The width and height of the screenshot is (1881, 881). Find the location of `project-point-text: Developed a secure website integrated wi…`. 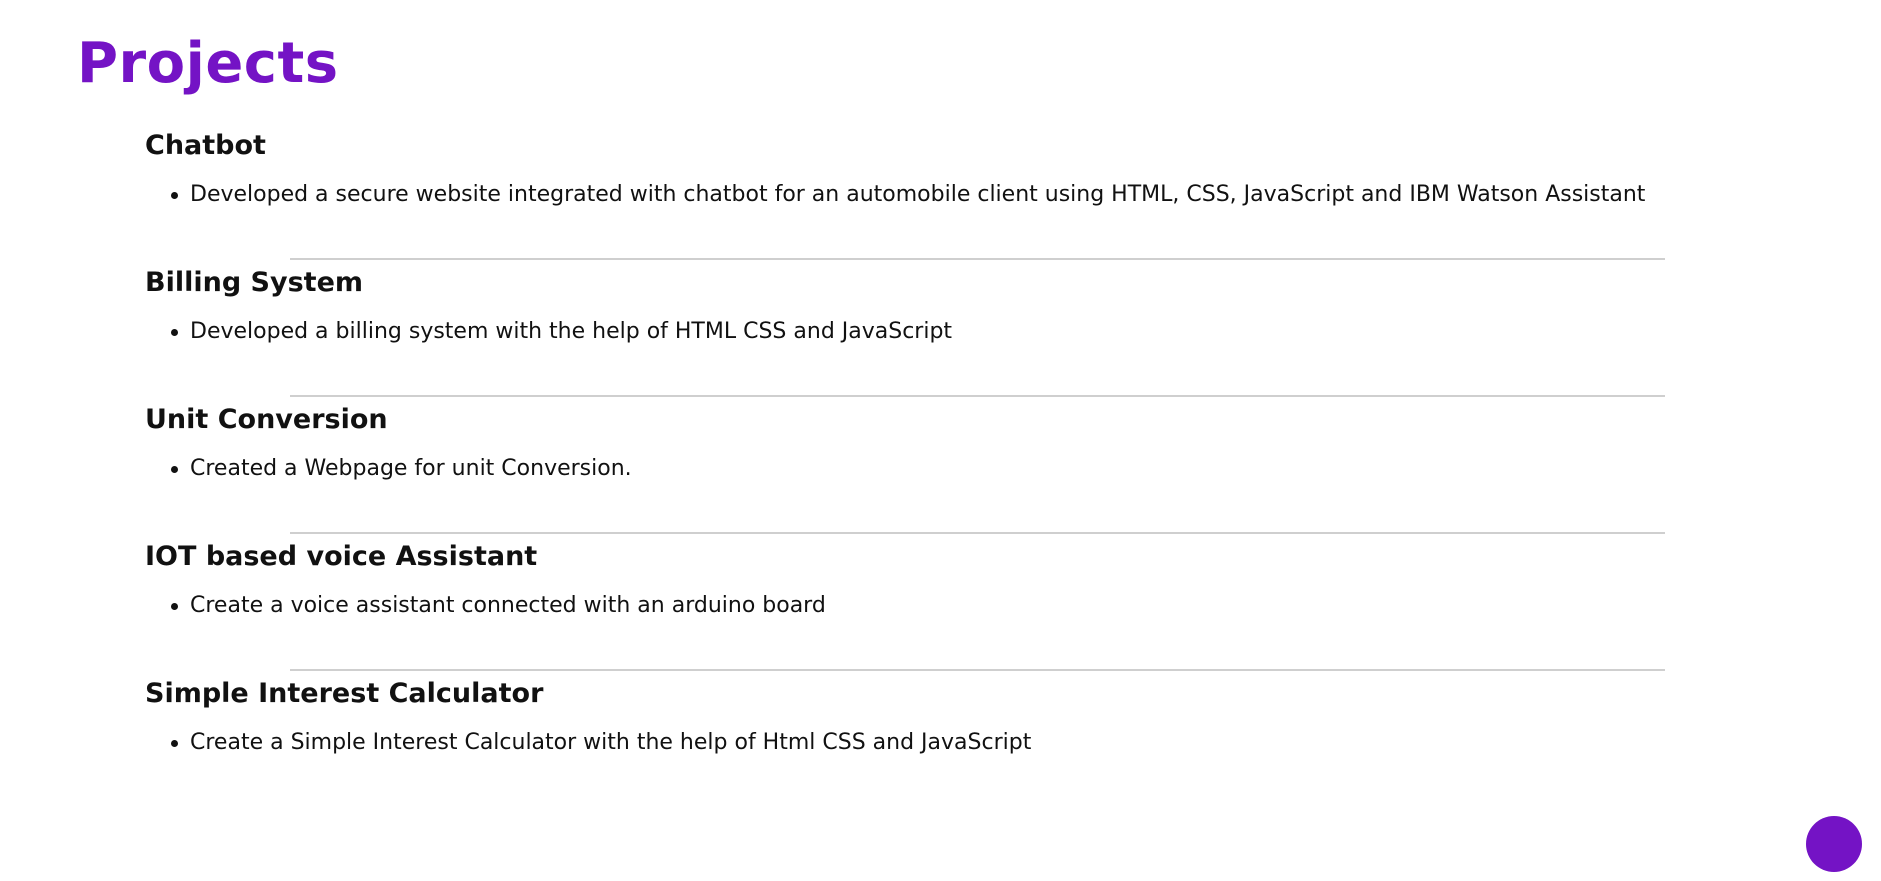

project-point-text: Developed a secure website integrated wi… is located at coordinates (918, 194).